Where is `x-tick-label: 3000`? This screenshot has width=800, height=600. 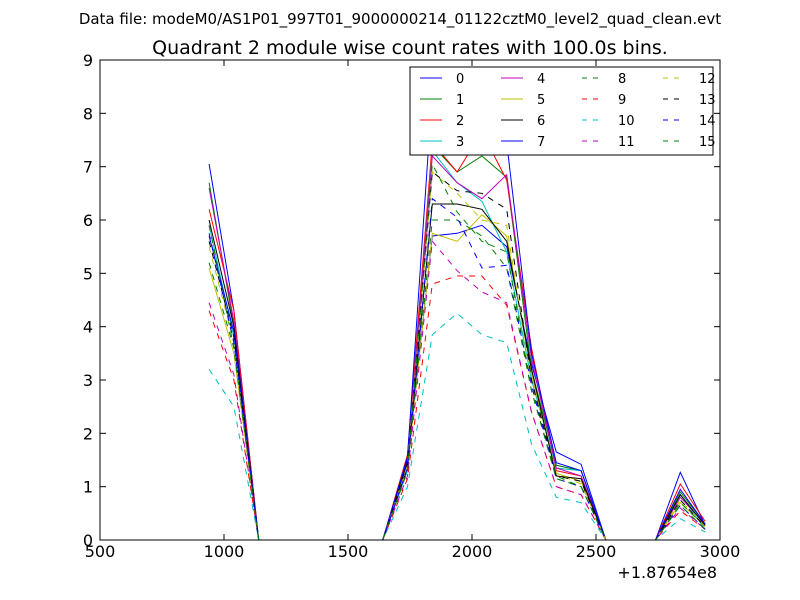 x-tick-label: 3000 is located at coordinates (720, 551).